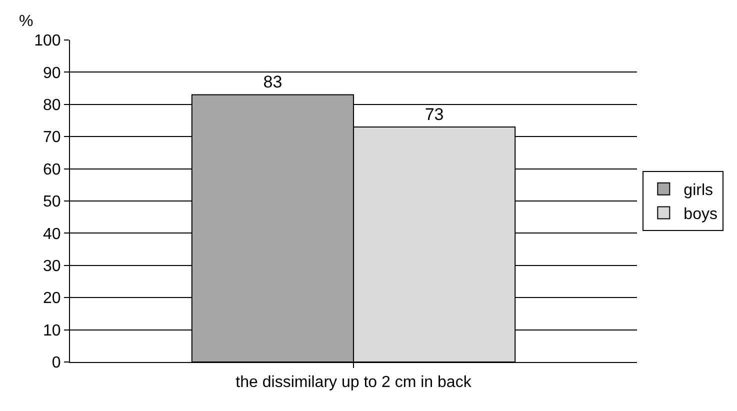 This screenshot has height=411, width=737. I want to click on legend-label: boys, so click(701, 214).